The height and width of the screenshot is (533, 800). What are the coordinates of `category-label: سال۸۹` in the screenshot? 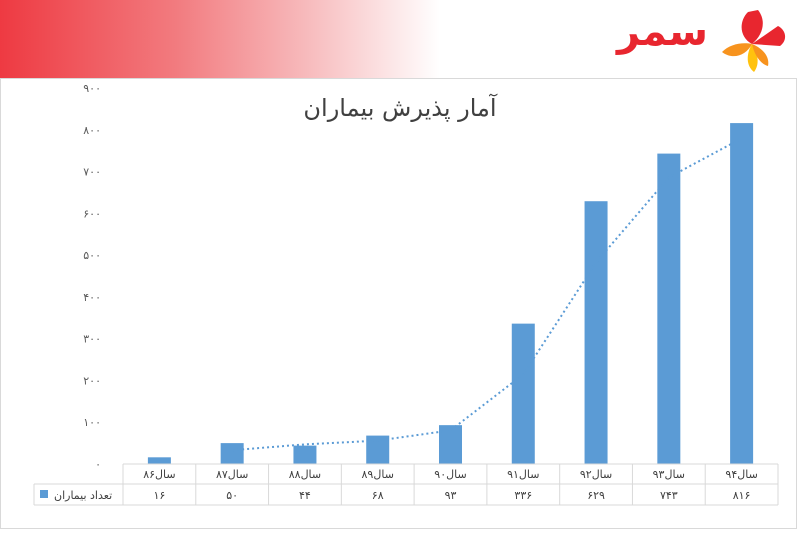 It's located at (378, 474).